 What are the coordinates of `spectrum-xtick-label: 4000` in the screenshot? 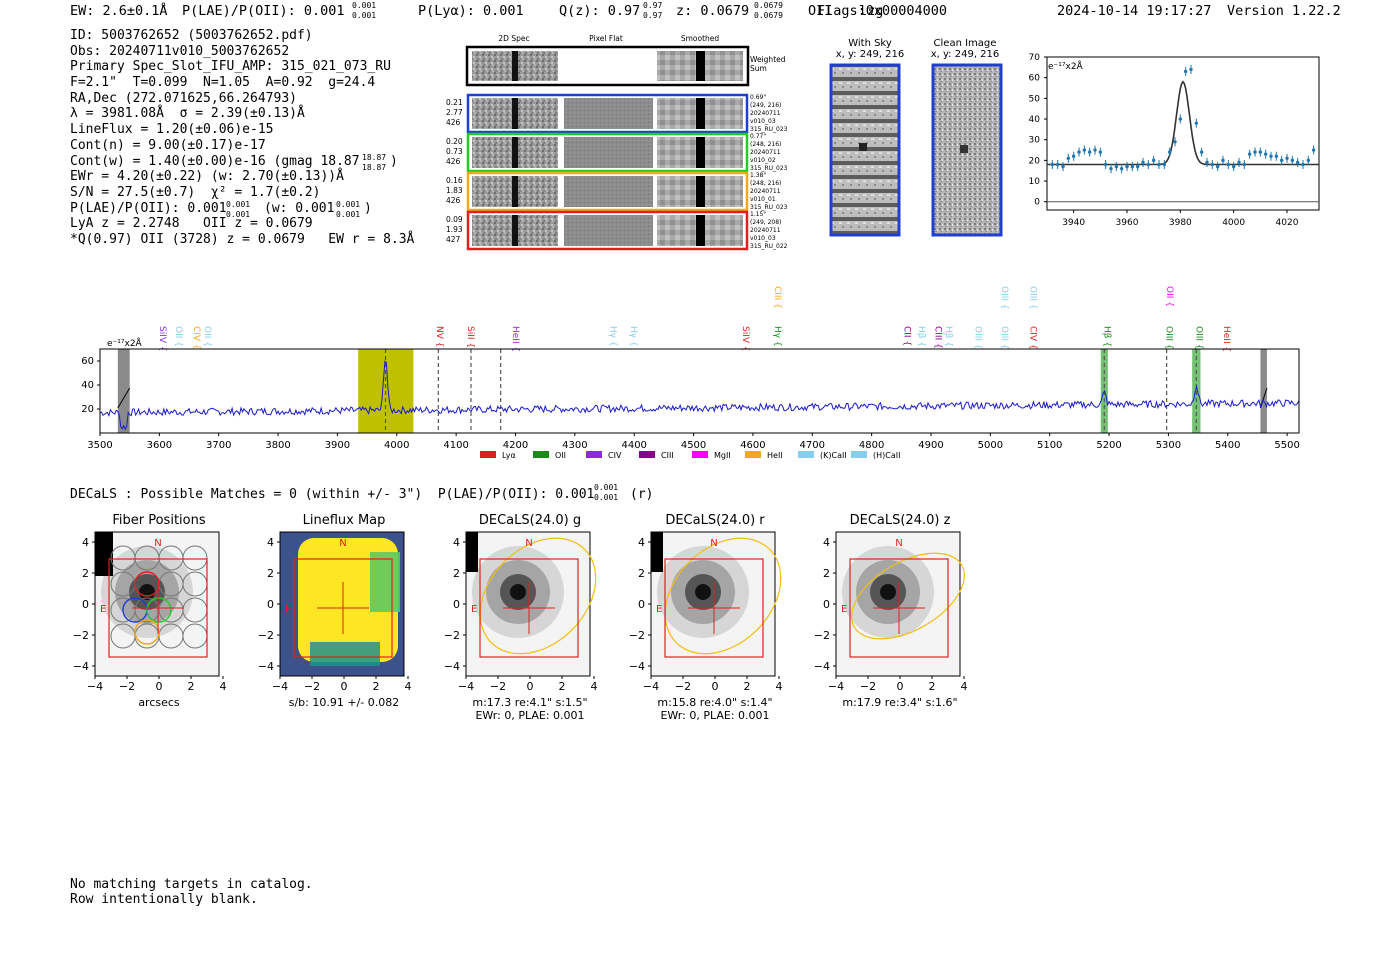 It's located at (396, 445).